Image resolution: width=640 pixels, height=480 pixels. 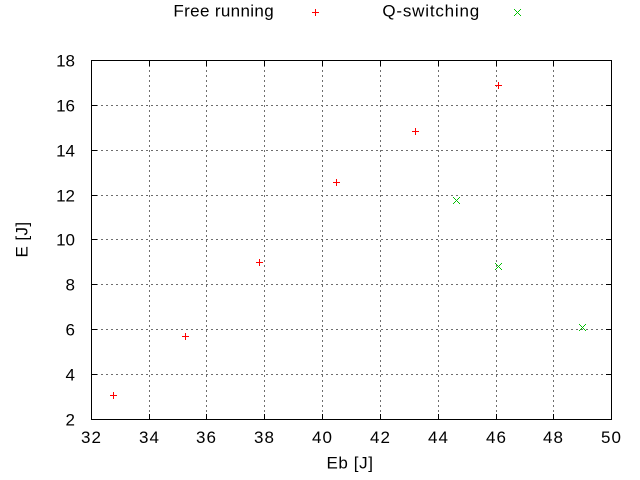 What do you see at coordinates (438, 437) in the screenshot?
I see `svg-text: 44` at bounding box center [438, 437].